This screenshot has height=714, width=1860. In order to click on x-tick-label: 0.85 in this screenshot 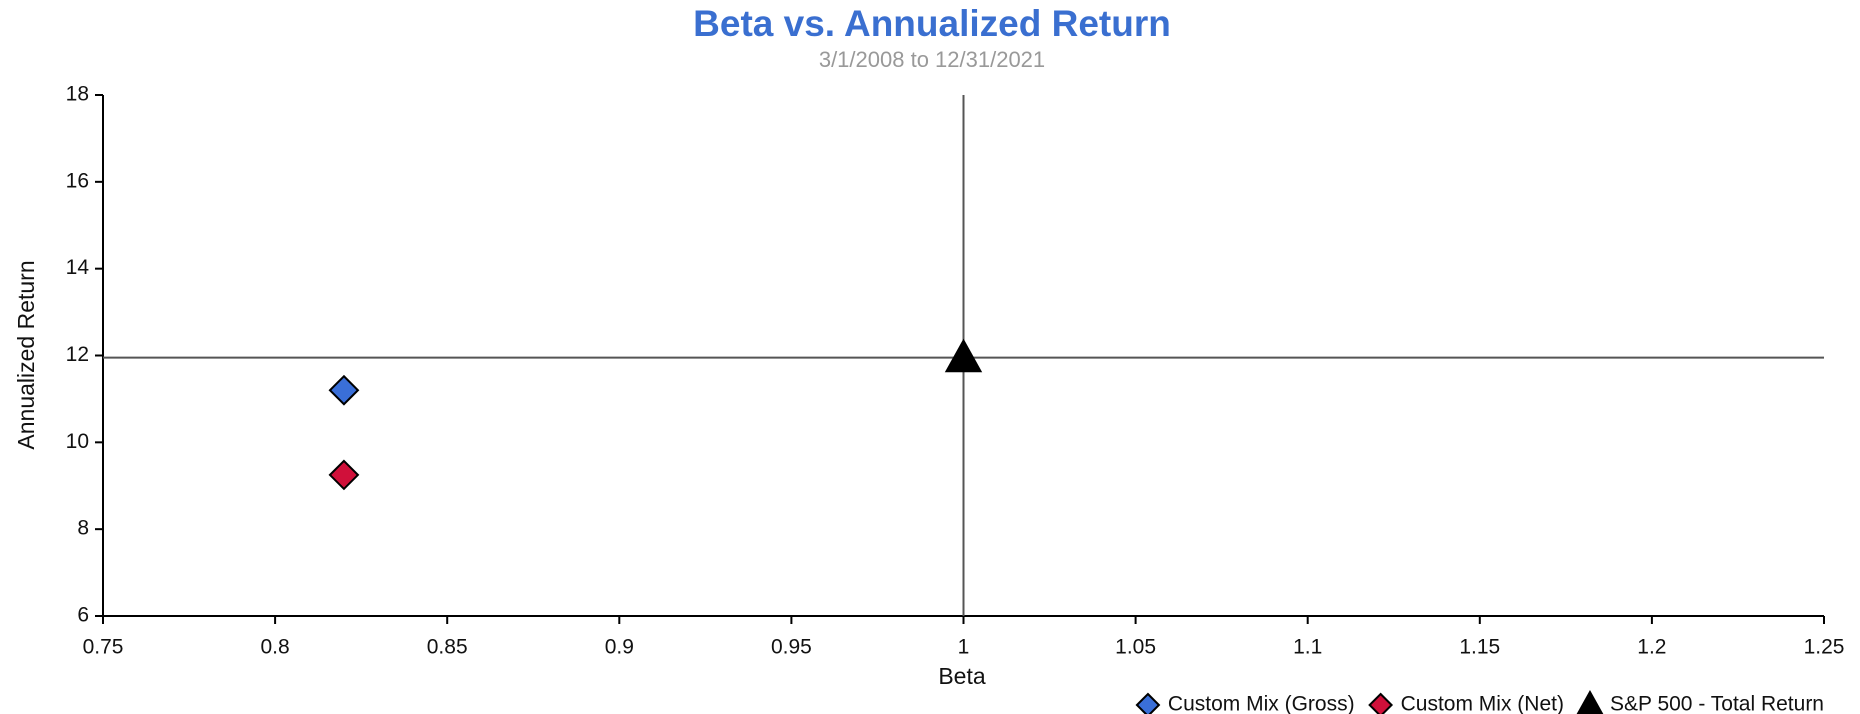, I will do `click(447, 647)`.